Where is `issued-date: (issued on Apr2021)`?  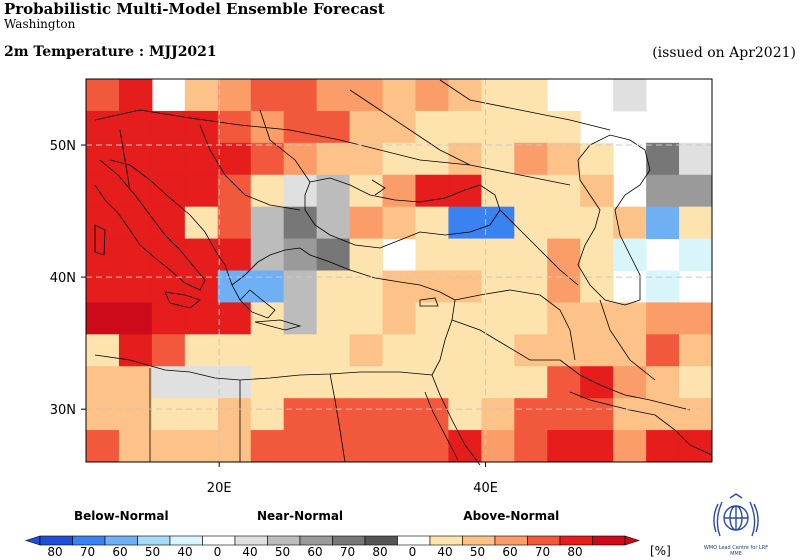 issued-date: (issued on Apr2021) is located at coordinates (724, 53).